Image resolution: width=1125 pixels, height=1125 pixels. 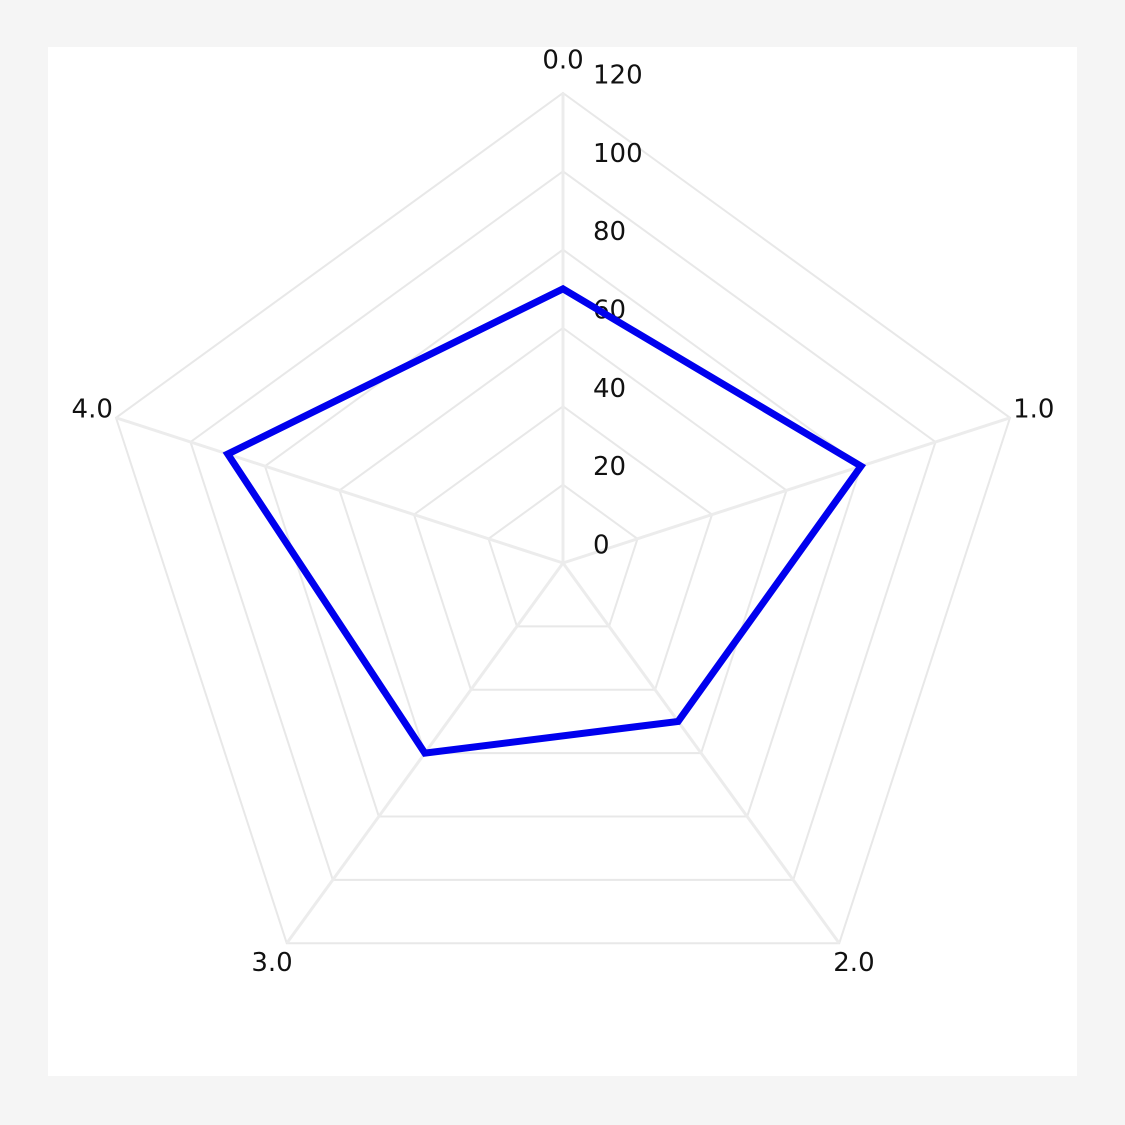 I want to click on r-tick-label: 40, so click(x=609, y=389).